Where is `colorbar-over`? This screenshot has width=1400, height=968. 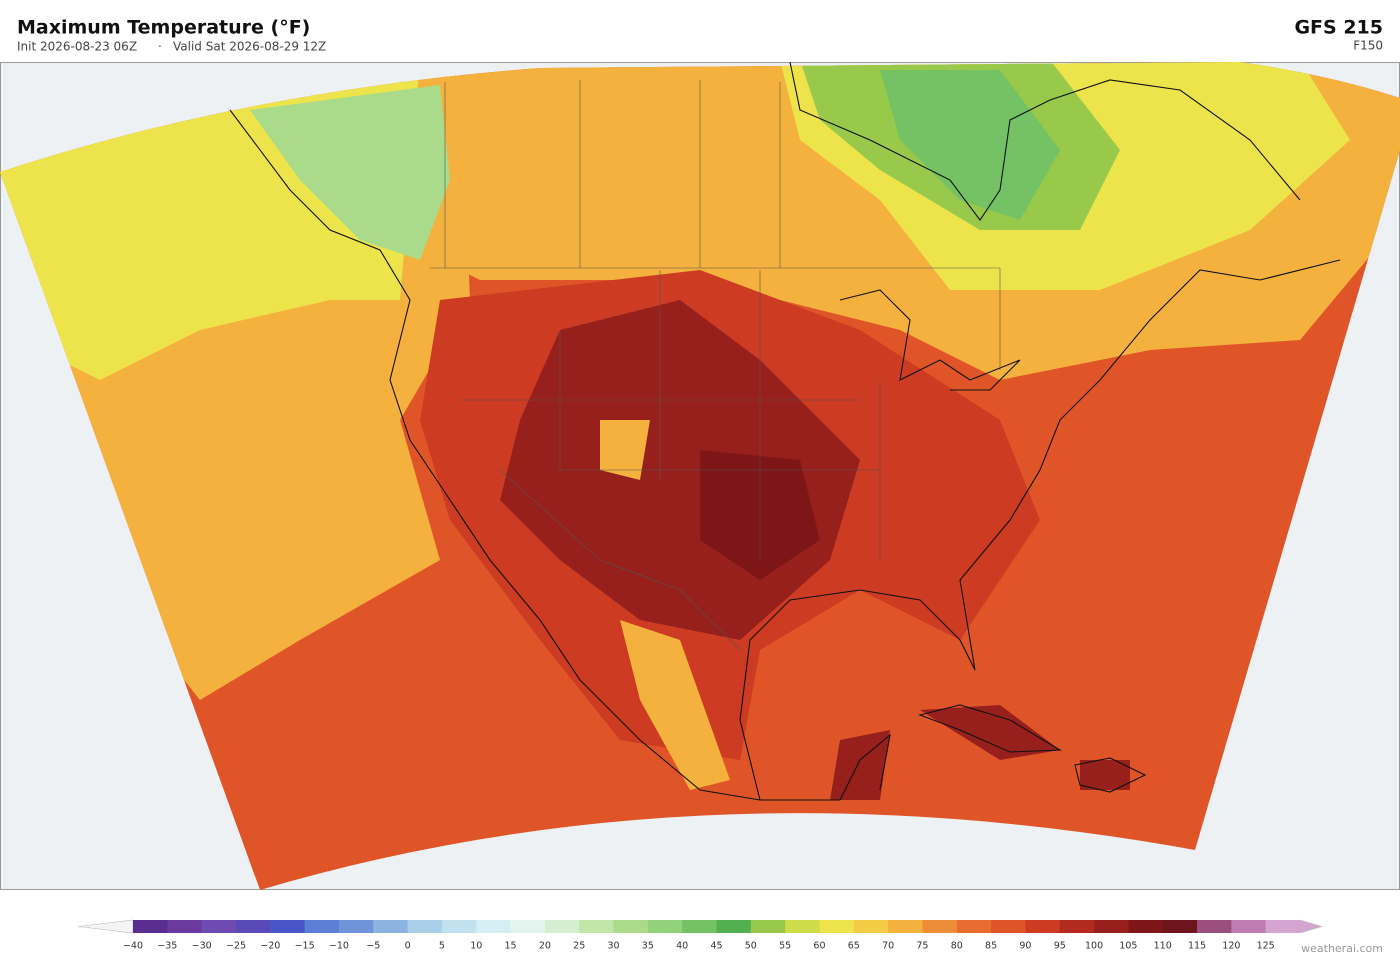 colorbar-over is located at coordinates (1311, 926).